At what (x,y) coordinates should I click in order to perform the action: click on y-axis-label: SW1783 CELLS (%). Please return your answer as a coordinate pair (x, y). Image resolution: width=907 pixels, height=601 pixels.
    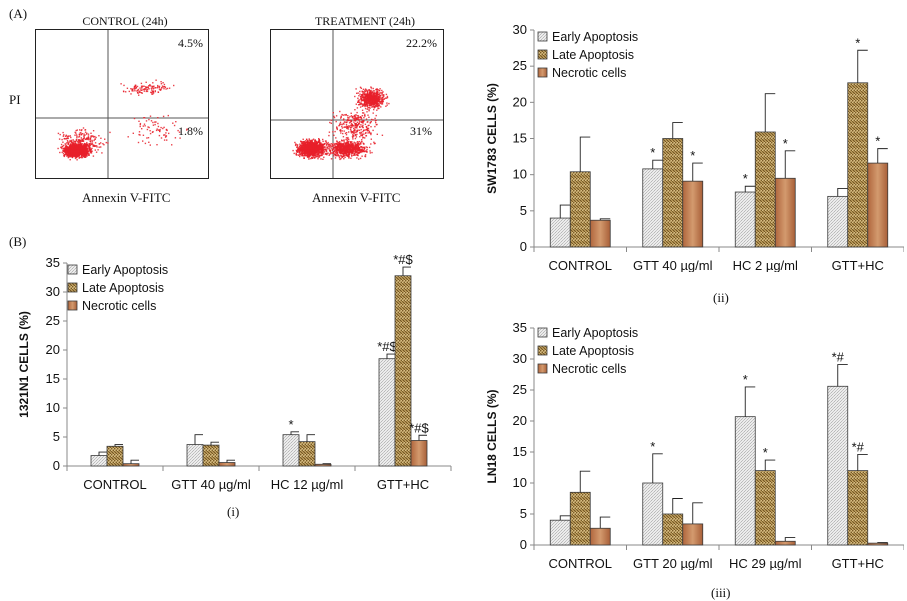
    Looking at the image, I should click on (492, 138).